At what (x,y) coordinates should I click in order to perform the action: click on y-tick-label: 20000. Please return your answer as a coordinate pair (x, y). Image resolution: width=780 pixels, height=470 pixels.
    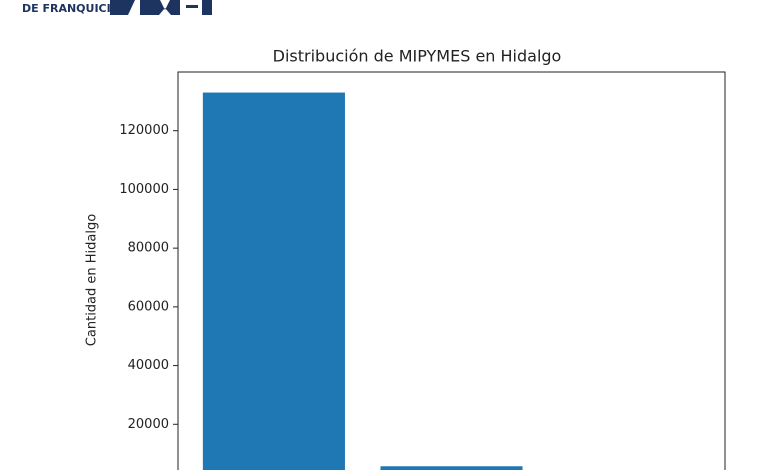
    Looking at the image, I should click on (148, 424).